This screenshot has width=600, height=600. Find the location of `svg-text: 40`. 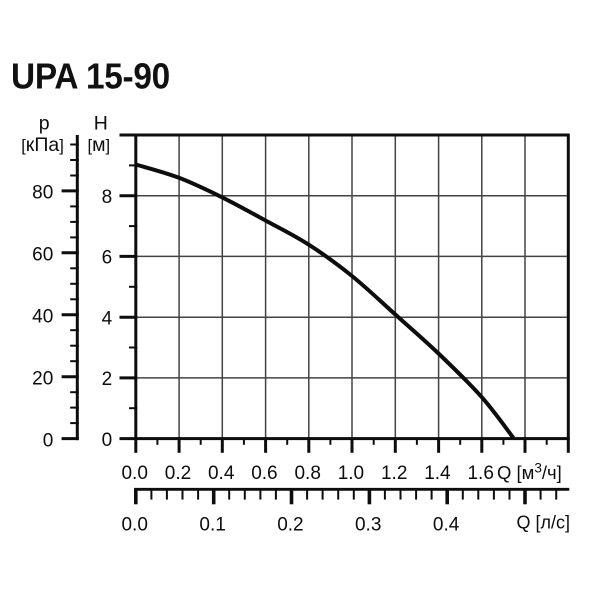

svg-text: 40 is located at coordinates (42, 317).